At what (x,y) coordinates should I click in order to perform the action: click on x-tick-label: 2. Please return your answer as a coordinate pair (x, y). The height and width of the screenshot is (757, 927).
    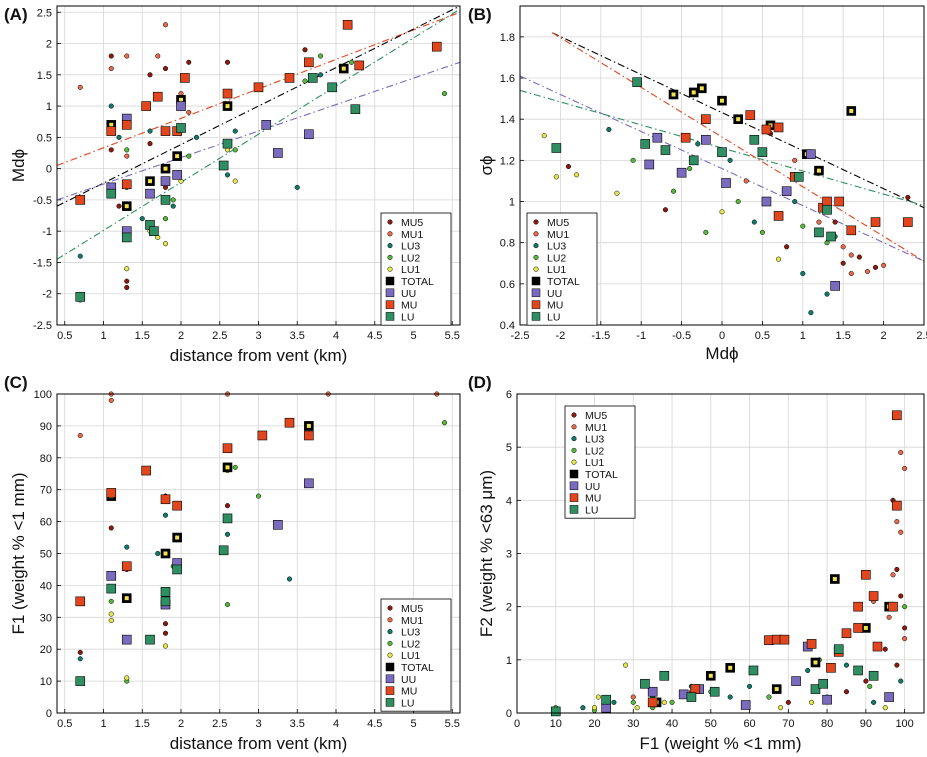
    Looking at the image, I should click on (884, 336).